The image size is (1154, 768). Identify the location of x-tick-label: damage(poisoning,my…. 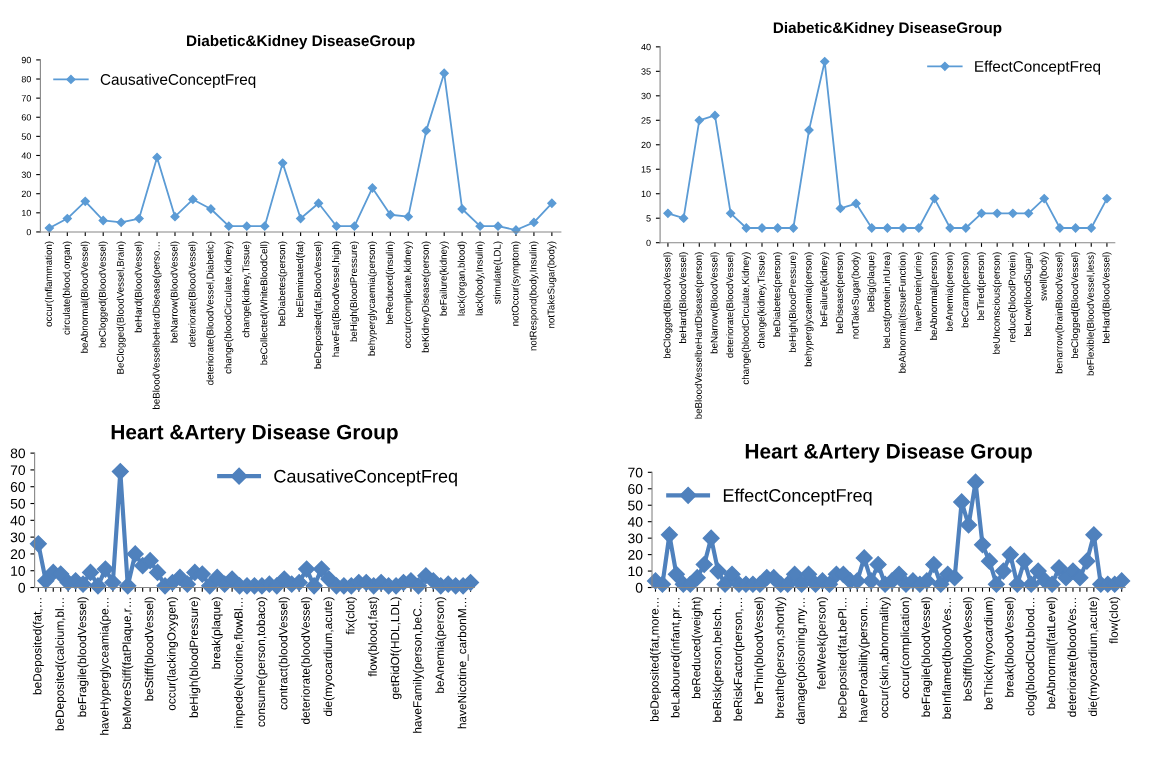
(802, 661).